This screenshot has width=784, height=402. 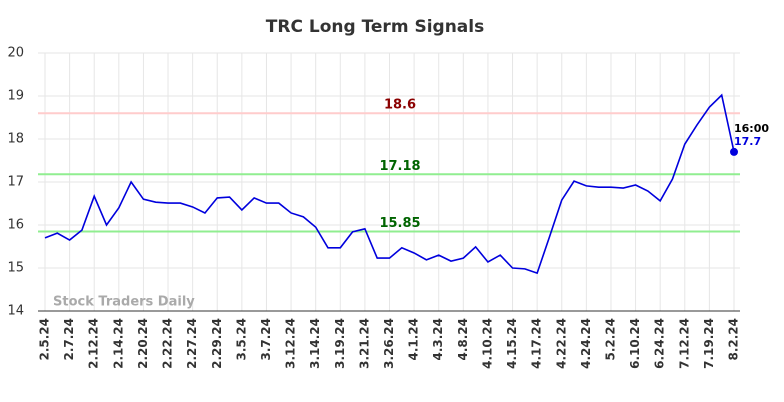 What do you see at coordinates (15, 268) in the screenshot?
I see `y-tick-label: 15` at bounding box center [15, 268].